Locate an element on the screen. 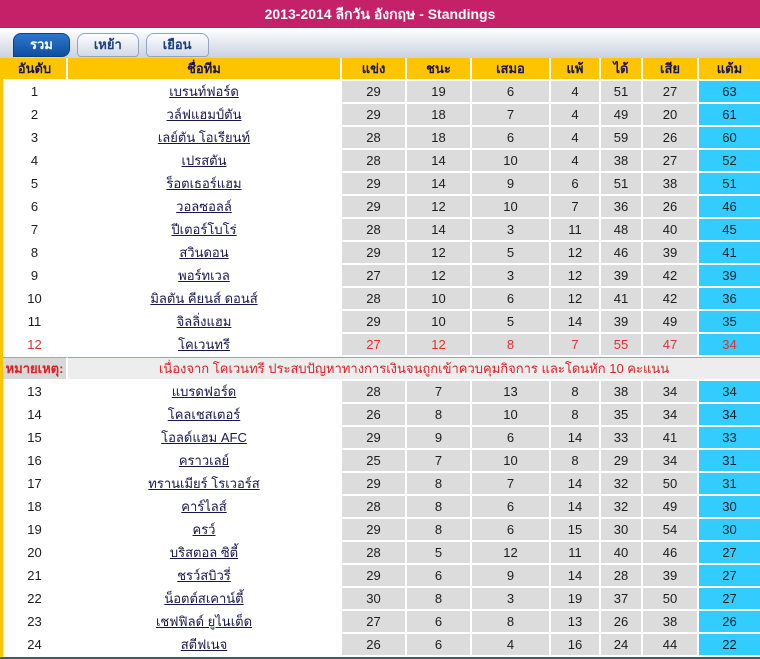 The height and width of the screenshot is (659, 760). team-link: สตีฟเนจ is located at coordinates (204, 644).